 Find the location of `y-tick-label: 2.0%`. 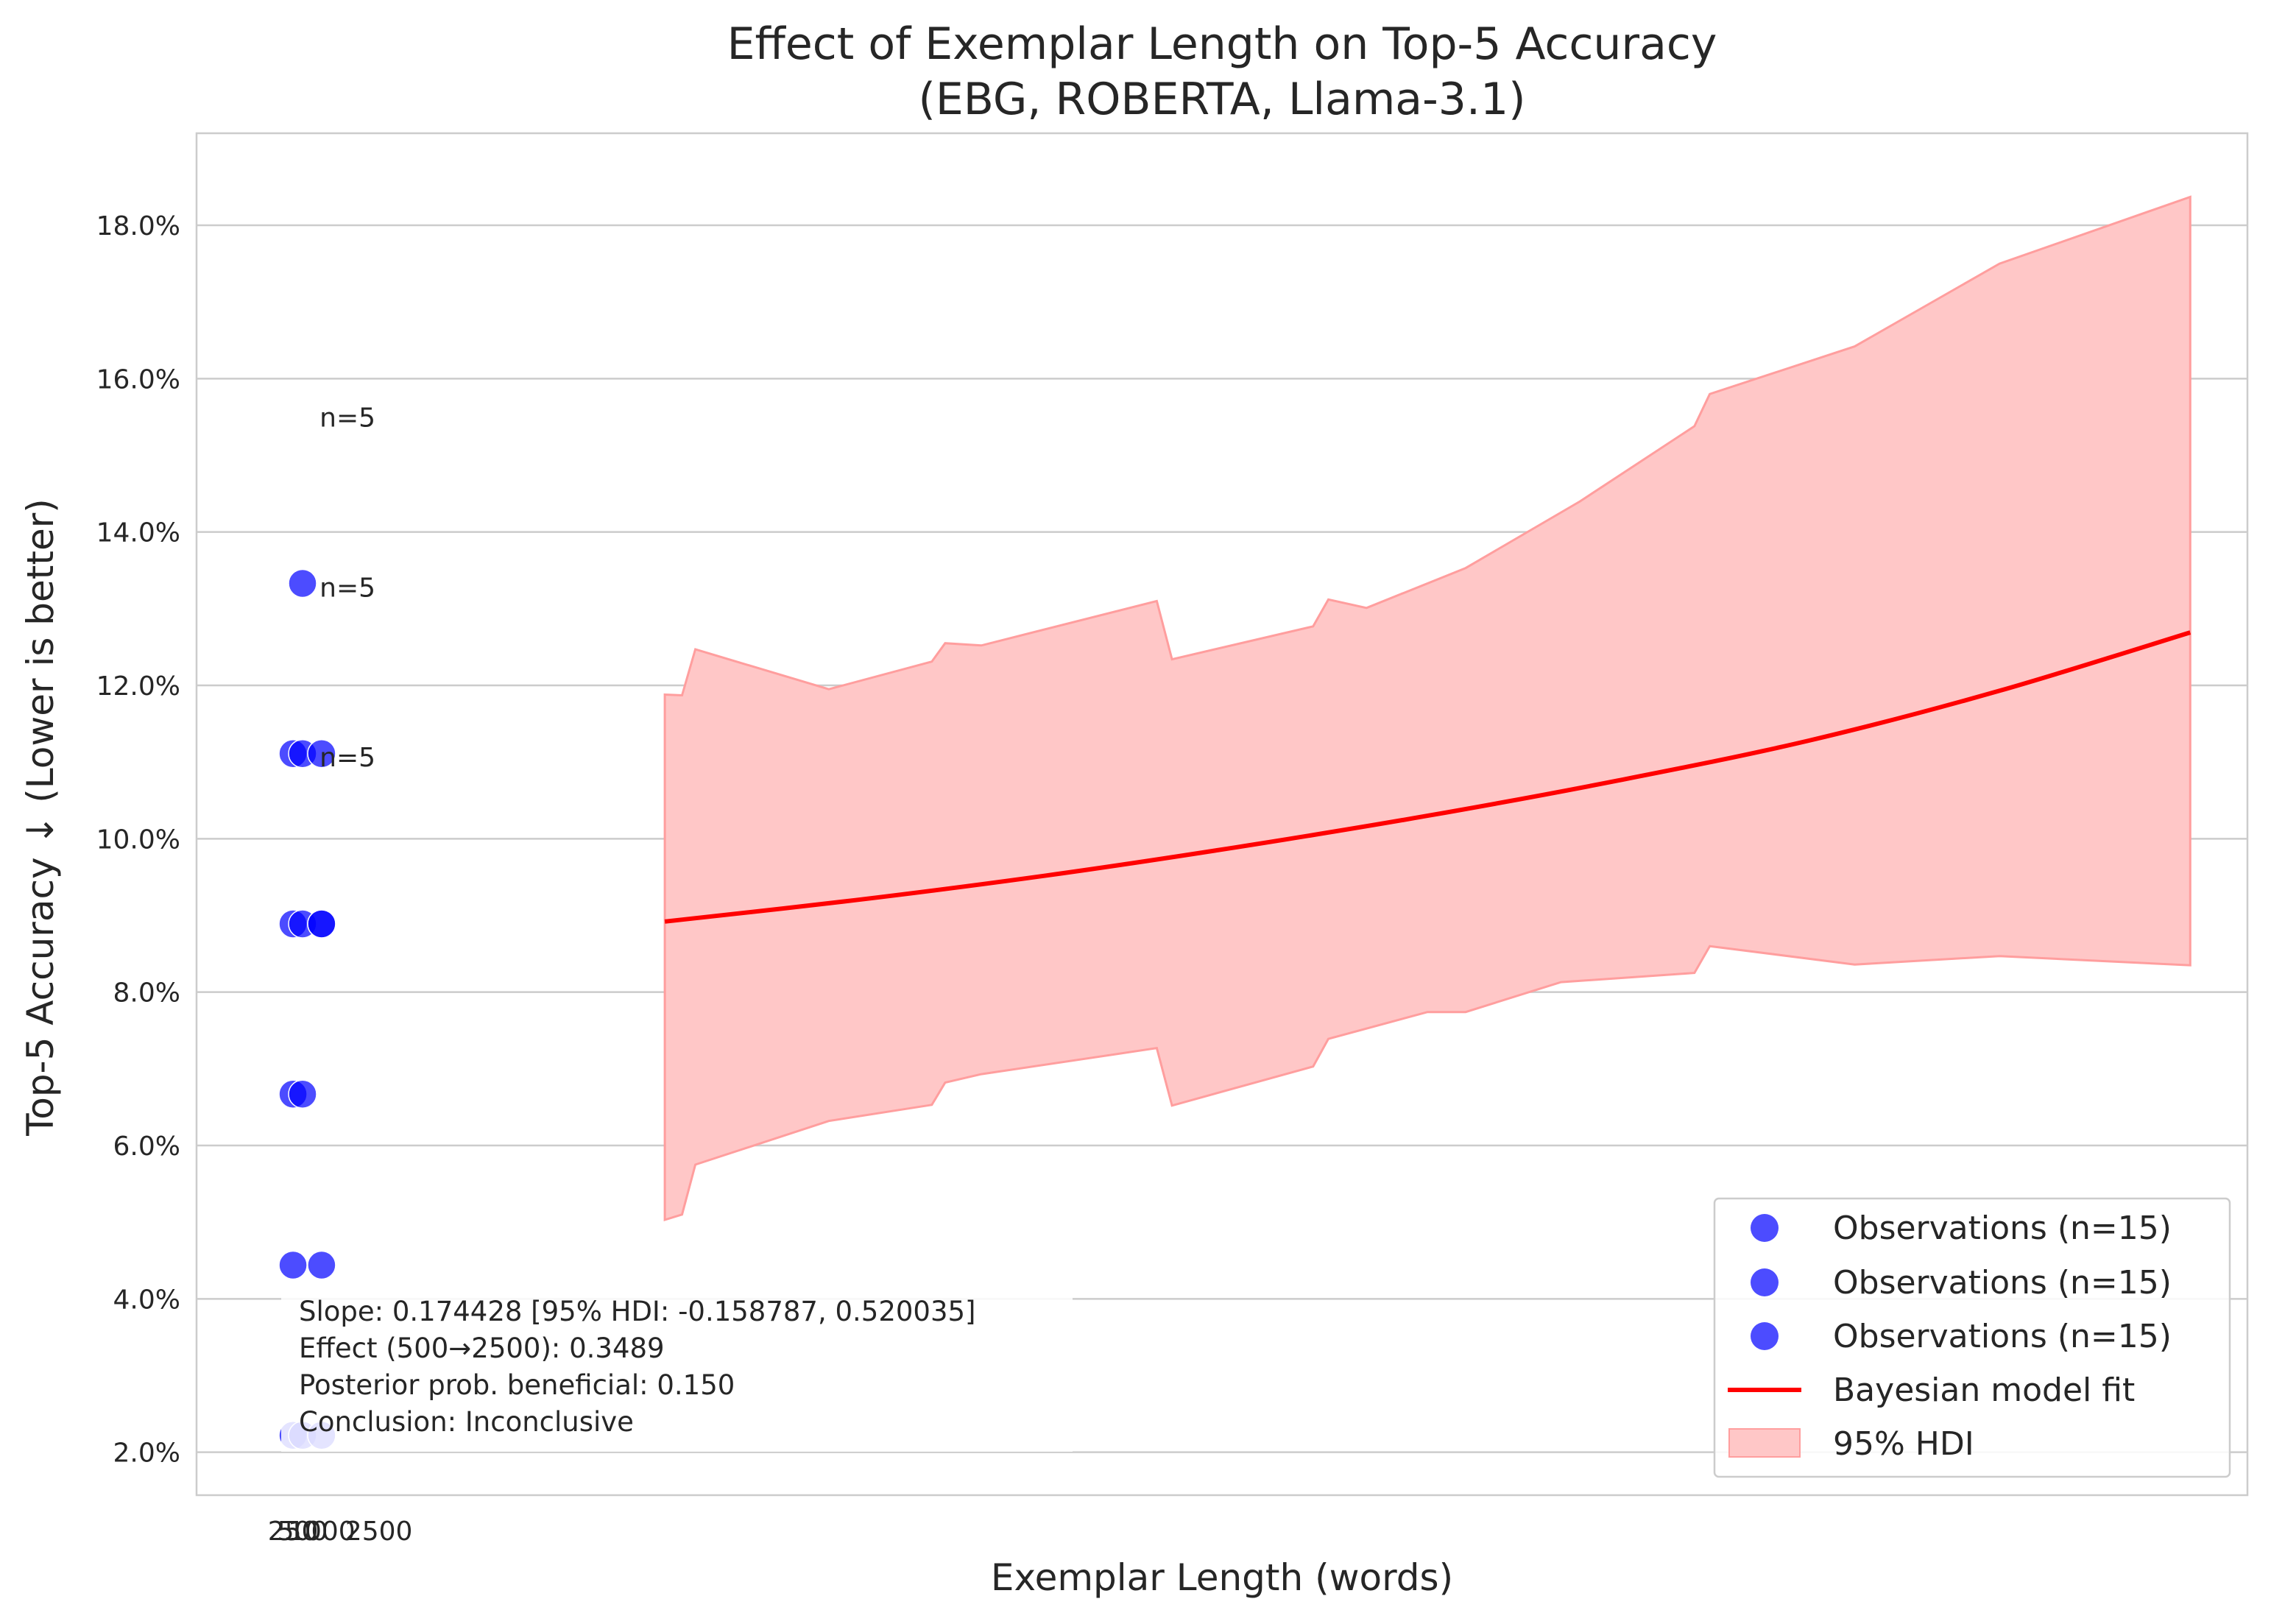

y-tick-label: 2.0% is located at coordinates (146, 1453).